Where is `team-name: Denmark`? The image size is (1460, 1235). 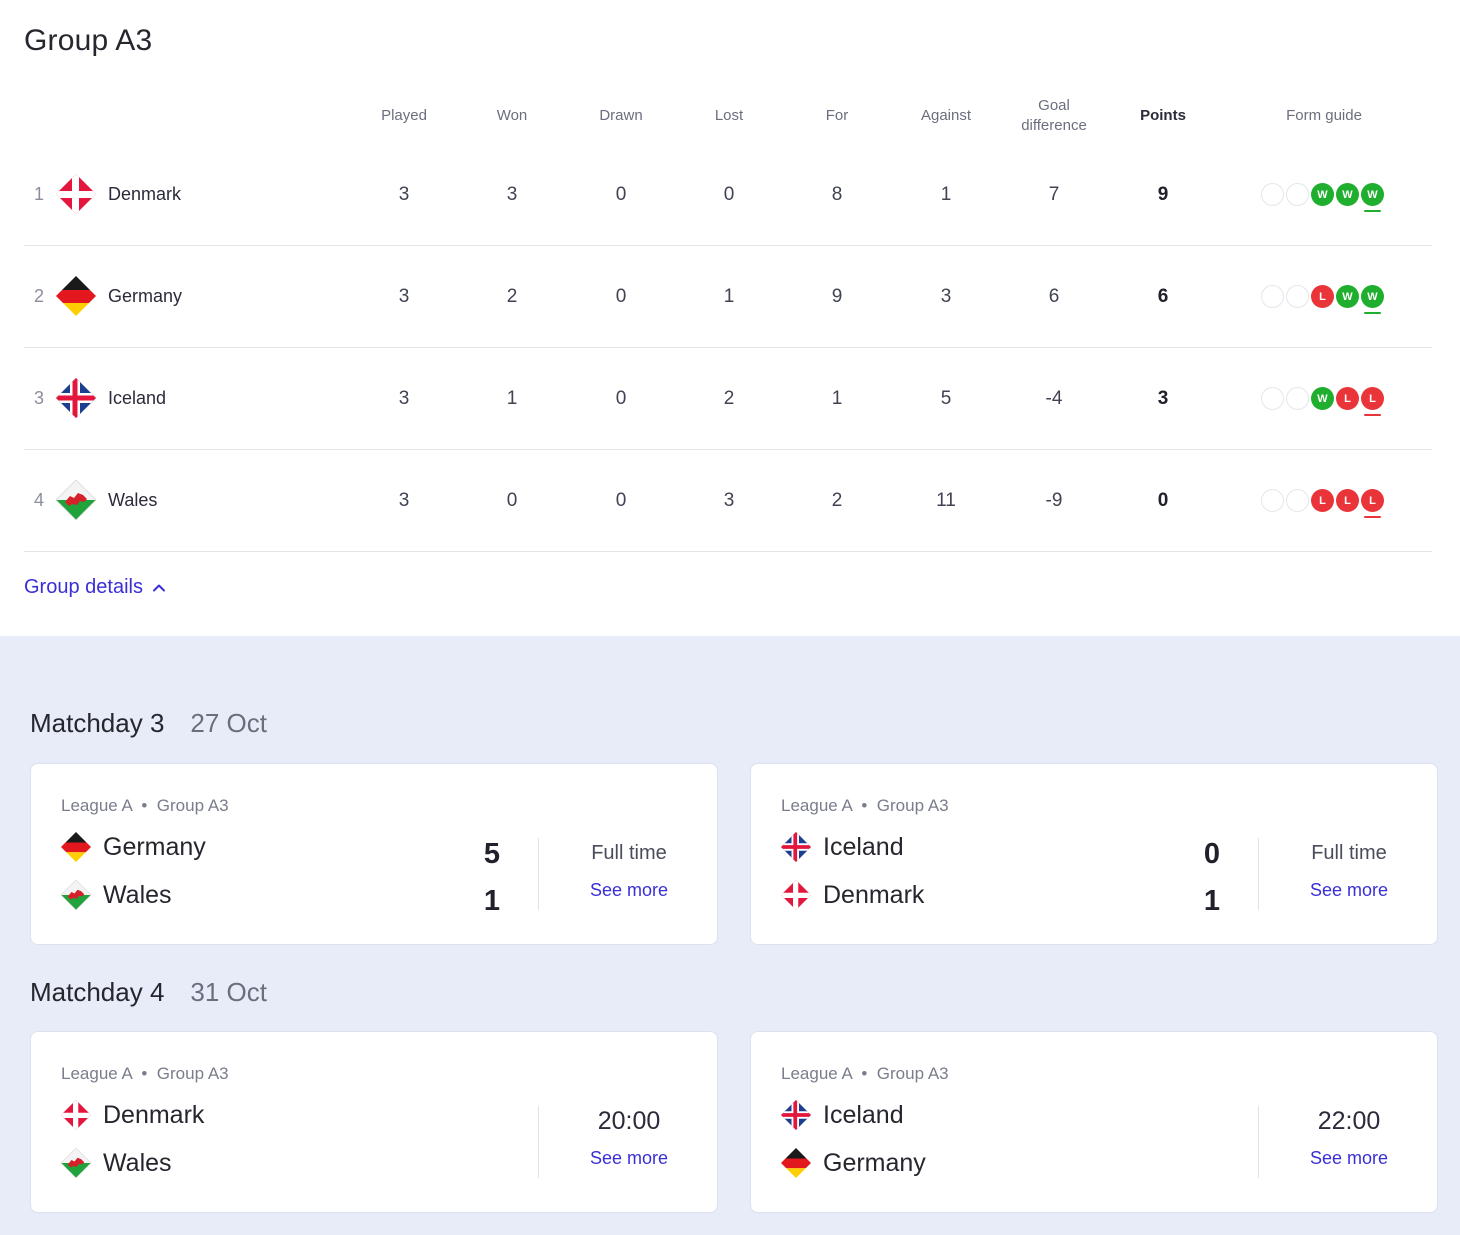
team-name: Denmark is located at coordinates (145, 194).